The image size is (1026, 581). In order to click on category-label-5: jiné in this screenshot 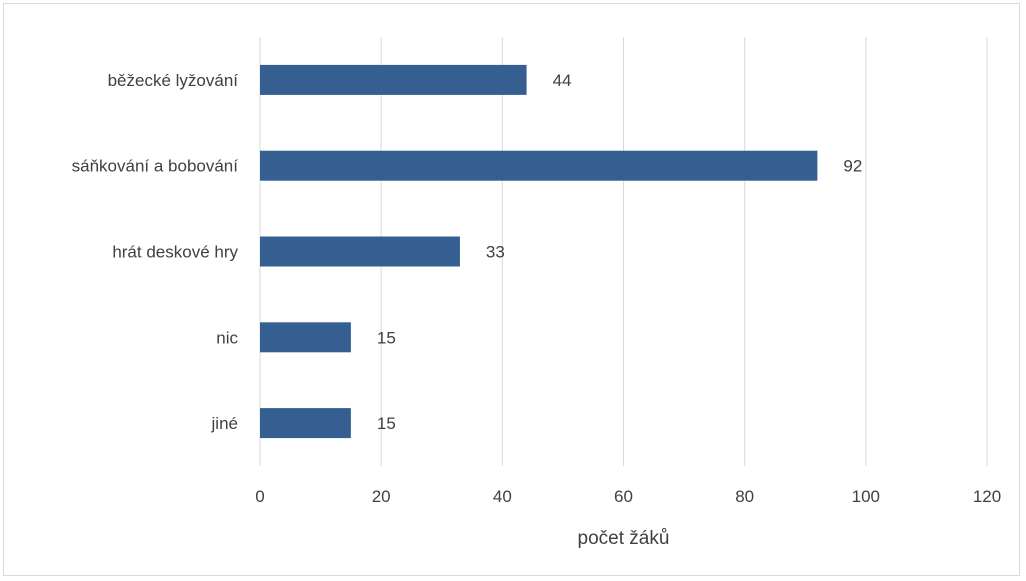, I will do `click(224, 423)`.